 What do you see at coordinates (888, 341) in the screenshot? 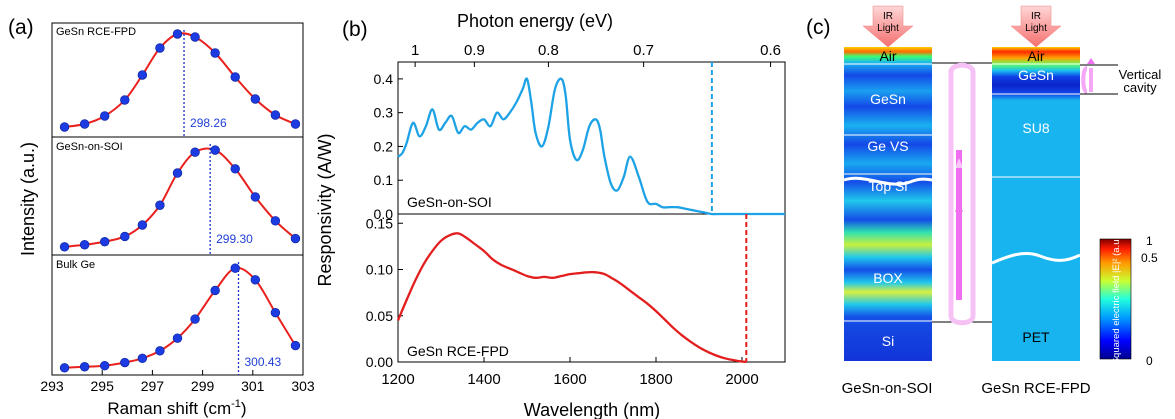
I see `left-layer-si: Si` at bounding box center [888, 341].